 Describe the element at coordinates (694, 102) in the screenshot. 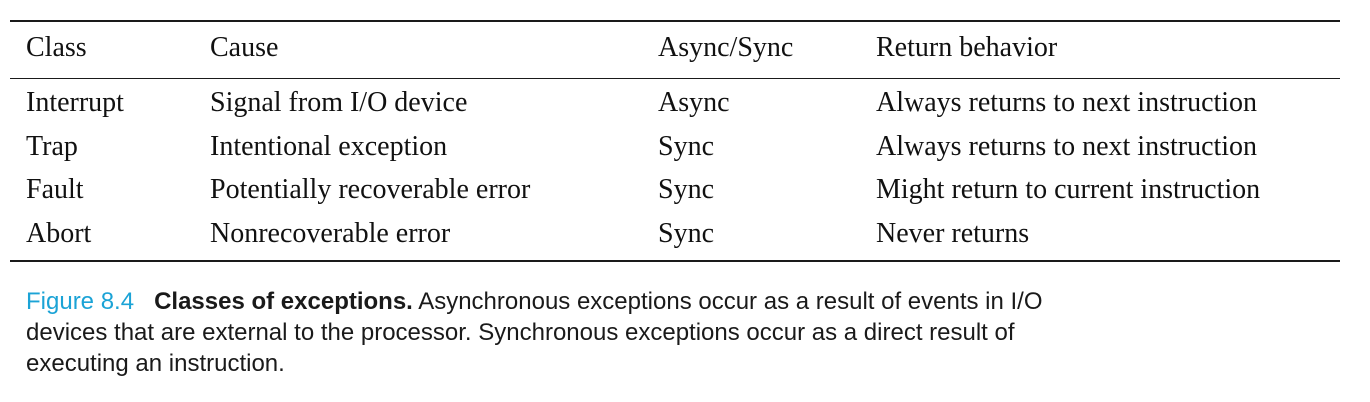

I see `table-cell-async-sync: Async` at that location.